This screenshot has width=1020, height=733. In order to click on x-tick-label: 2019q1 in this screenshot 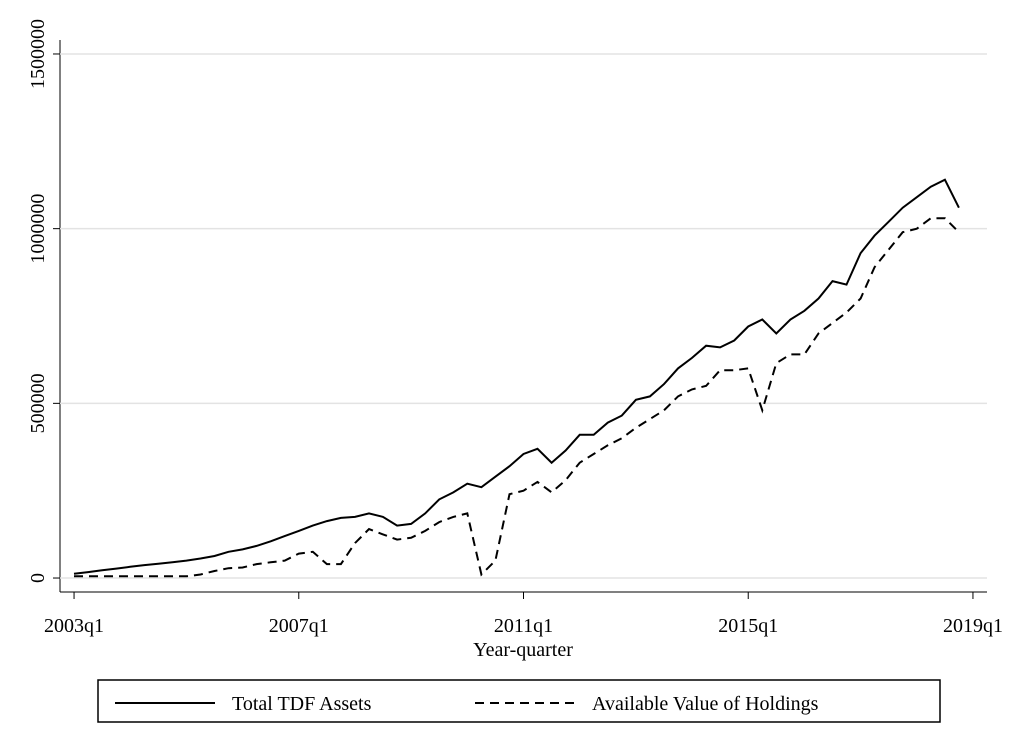, I will do `click(973, 626)`.